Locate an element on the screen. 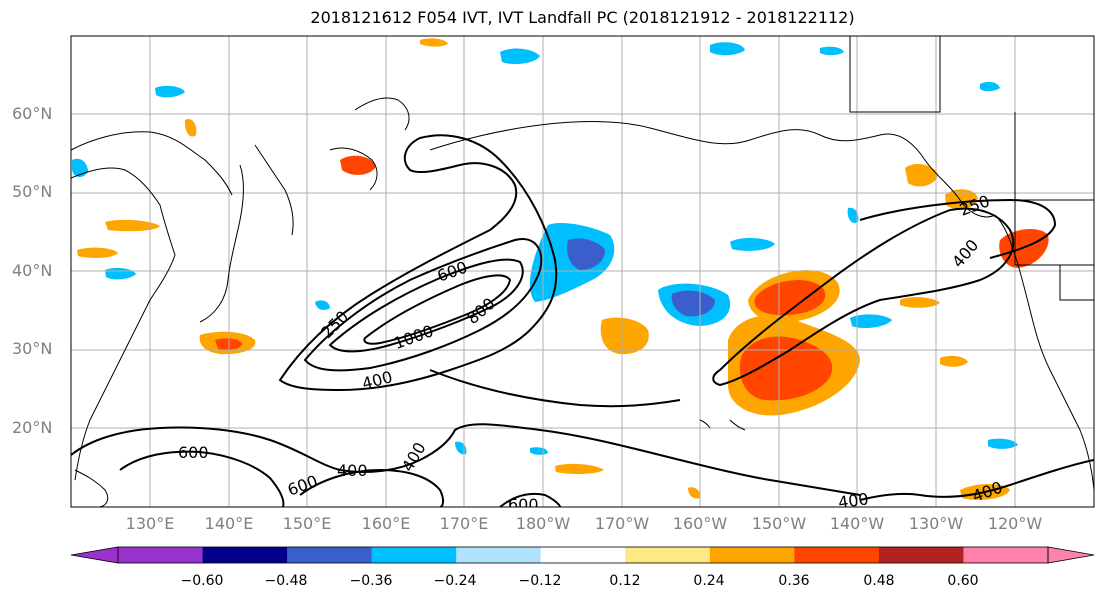 The width and height of the screenshot is (1105, 601). lon-label-170w: 170°W is located at coordinates (622, 523).